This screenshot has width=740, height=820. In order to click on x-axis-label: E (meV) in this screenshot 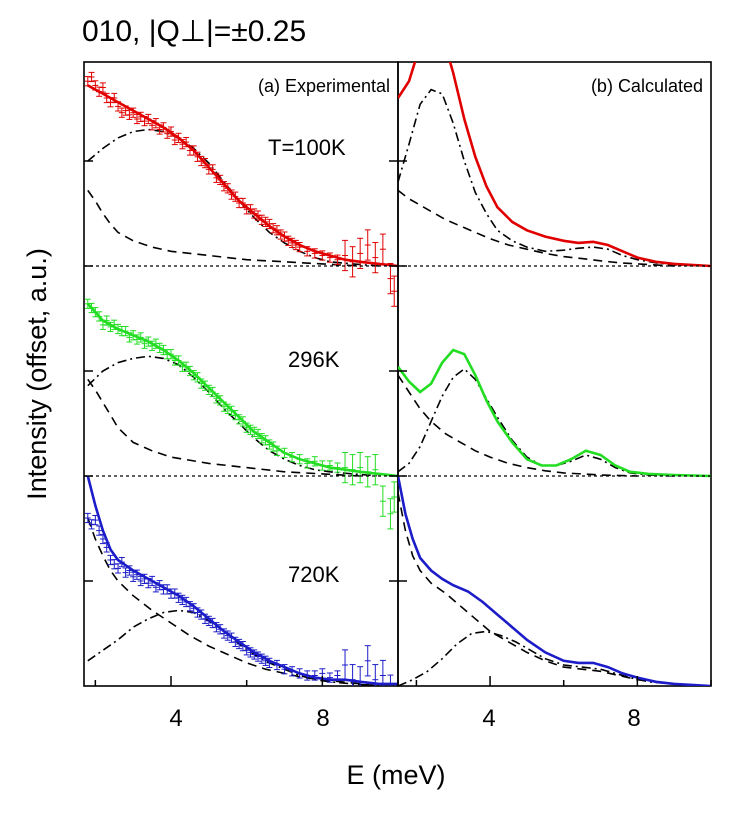, I will do `click(395, 775)`.